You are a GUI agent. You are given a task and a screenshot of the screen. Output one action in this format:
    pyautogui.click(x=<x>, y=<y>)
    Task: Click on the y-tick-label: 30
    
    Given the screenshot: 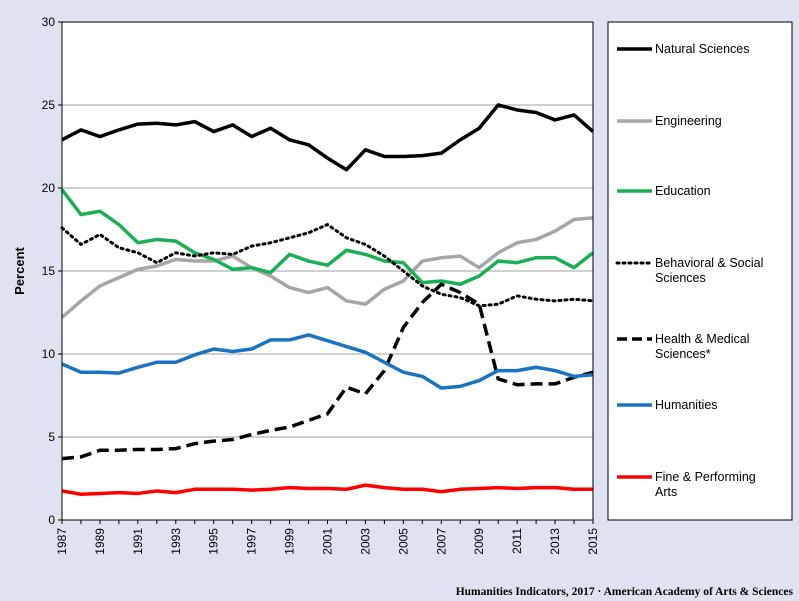 What is the action you would take?
    pyautogui.click(x=49, y=22)
    